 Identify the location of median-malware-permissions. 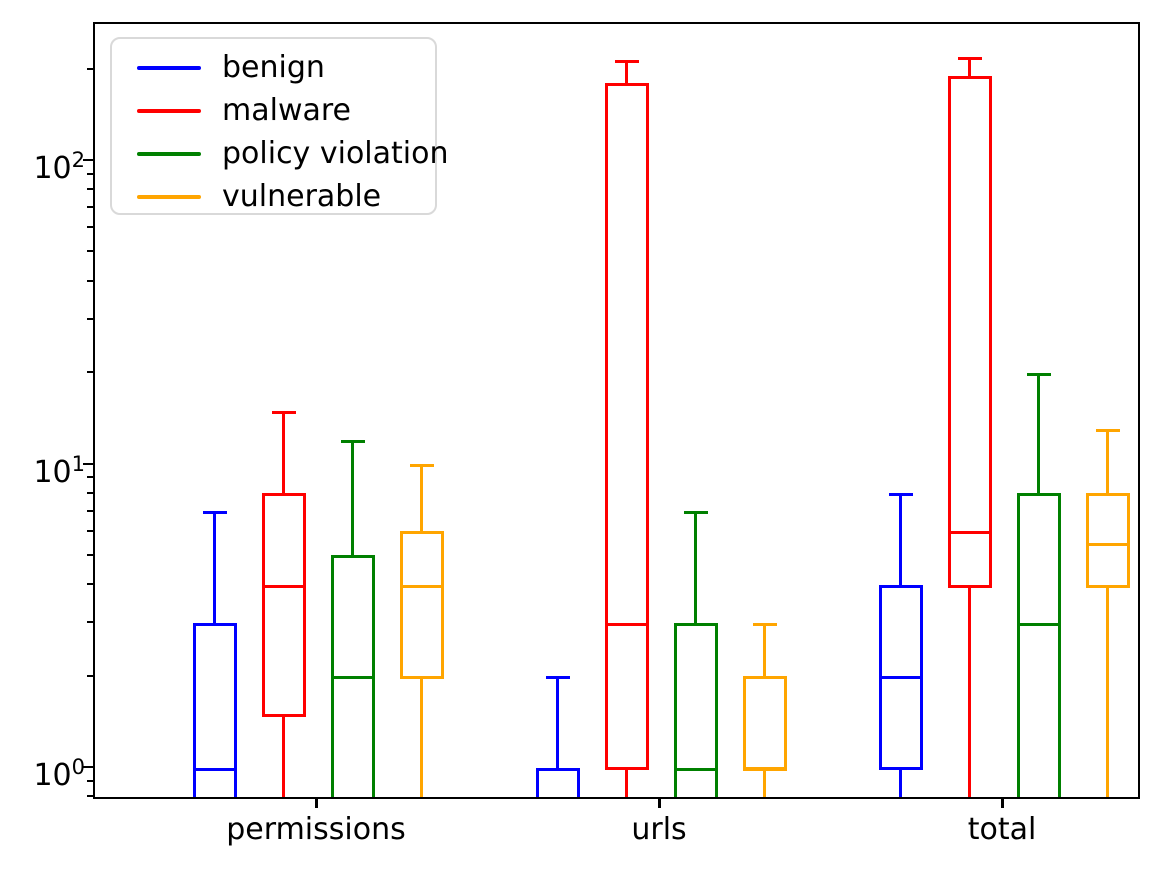
(283, 586).